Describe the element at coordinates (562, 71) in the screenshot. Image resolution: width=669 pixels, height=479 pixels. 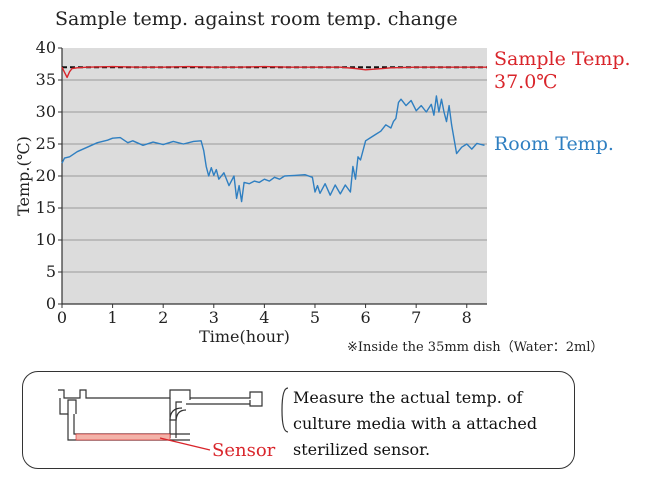
I see `sample-temp-legend: Sample Temp. 37.0℃` at that location.